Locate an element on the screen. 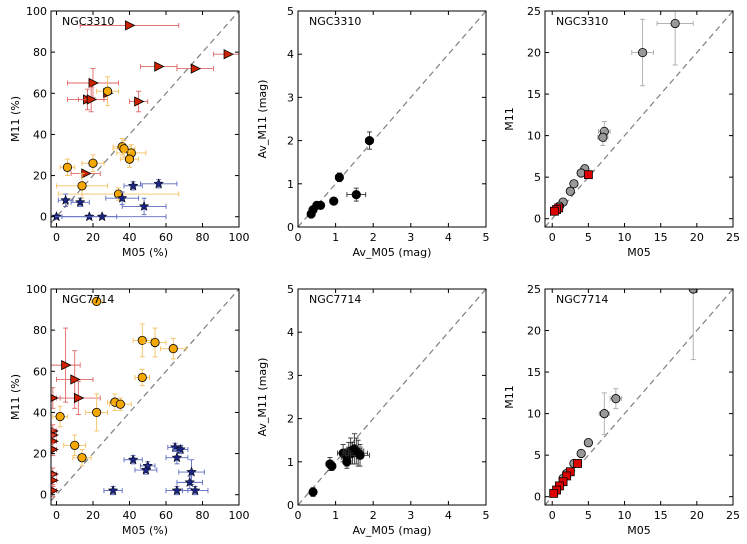  panel-title: NGC7714 is located at coordinates (582, 299).